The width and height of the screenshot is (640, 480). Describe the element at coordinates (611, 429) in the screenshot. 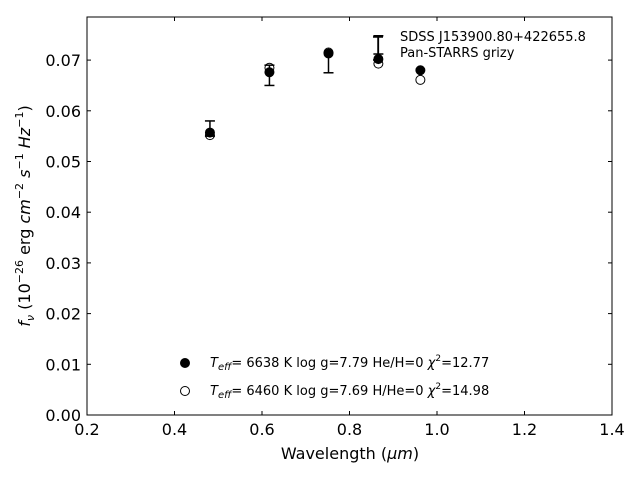

I see `x-tick-label: 1.4` at that location.